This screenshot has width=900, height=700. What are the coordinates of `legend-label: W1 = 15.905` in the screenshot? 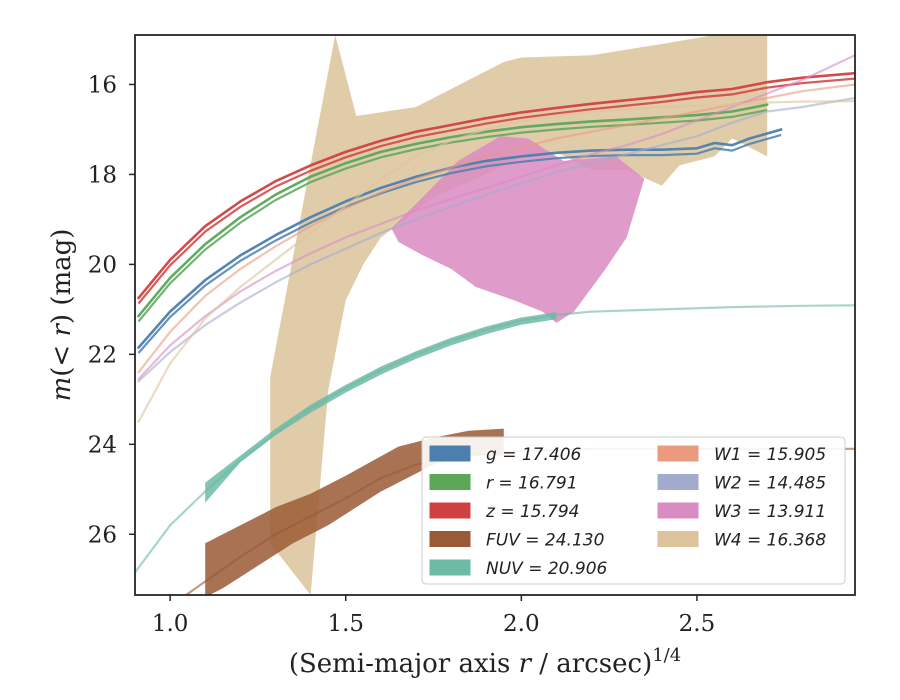 It's located at (770, 455).